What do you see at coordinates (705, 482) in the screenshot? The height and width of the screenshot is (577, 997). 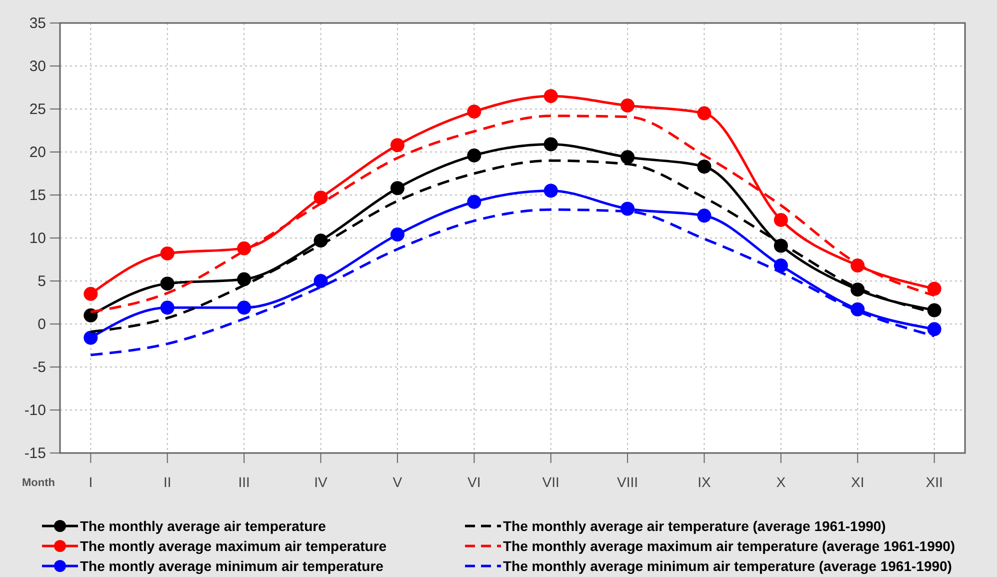 I see `x-tick-label: IX` at bounding box center [705, 482].